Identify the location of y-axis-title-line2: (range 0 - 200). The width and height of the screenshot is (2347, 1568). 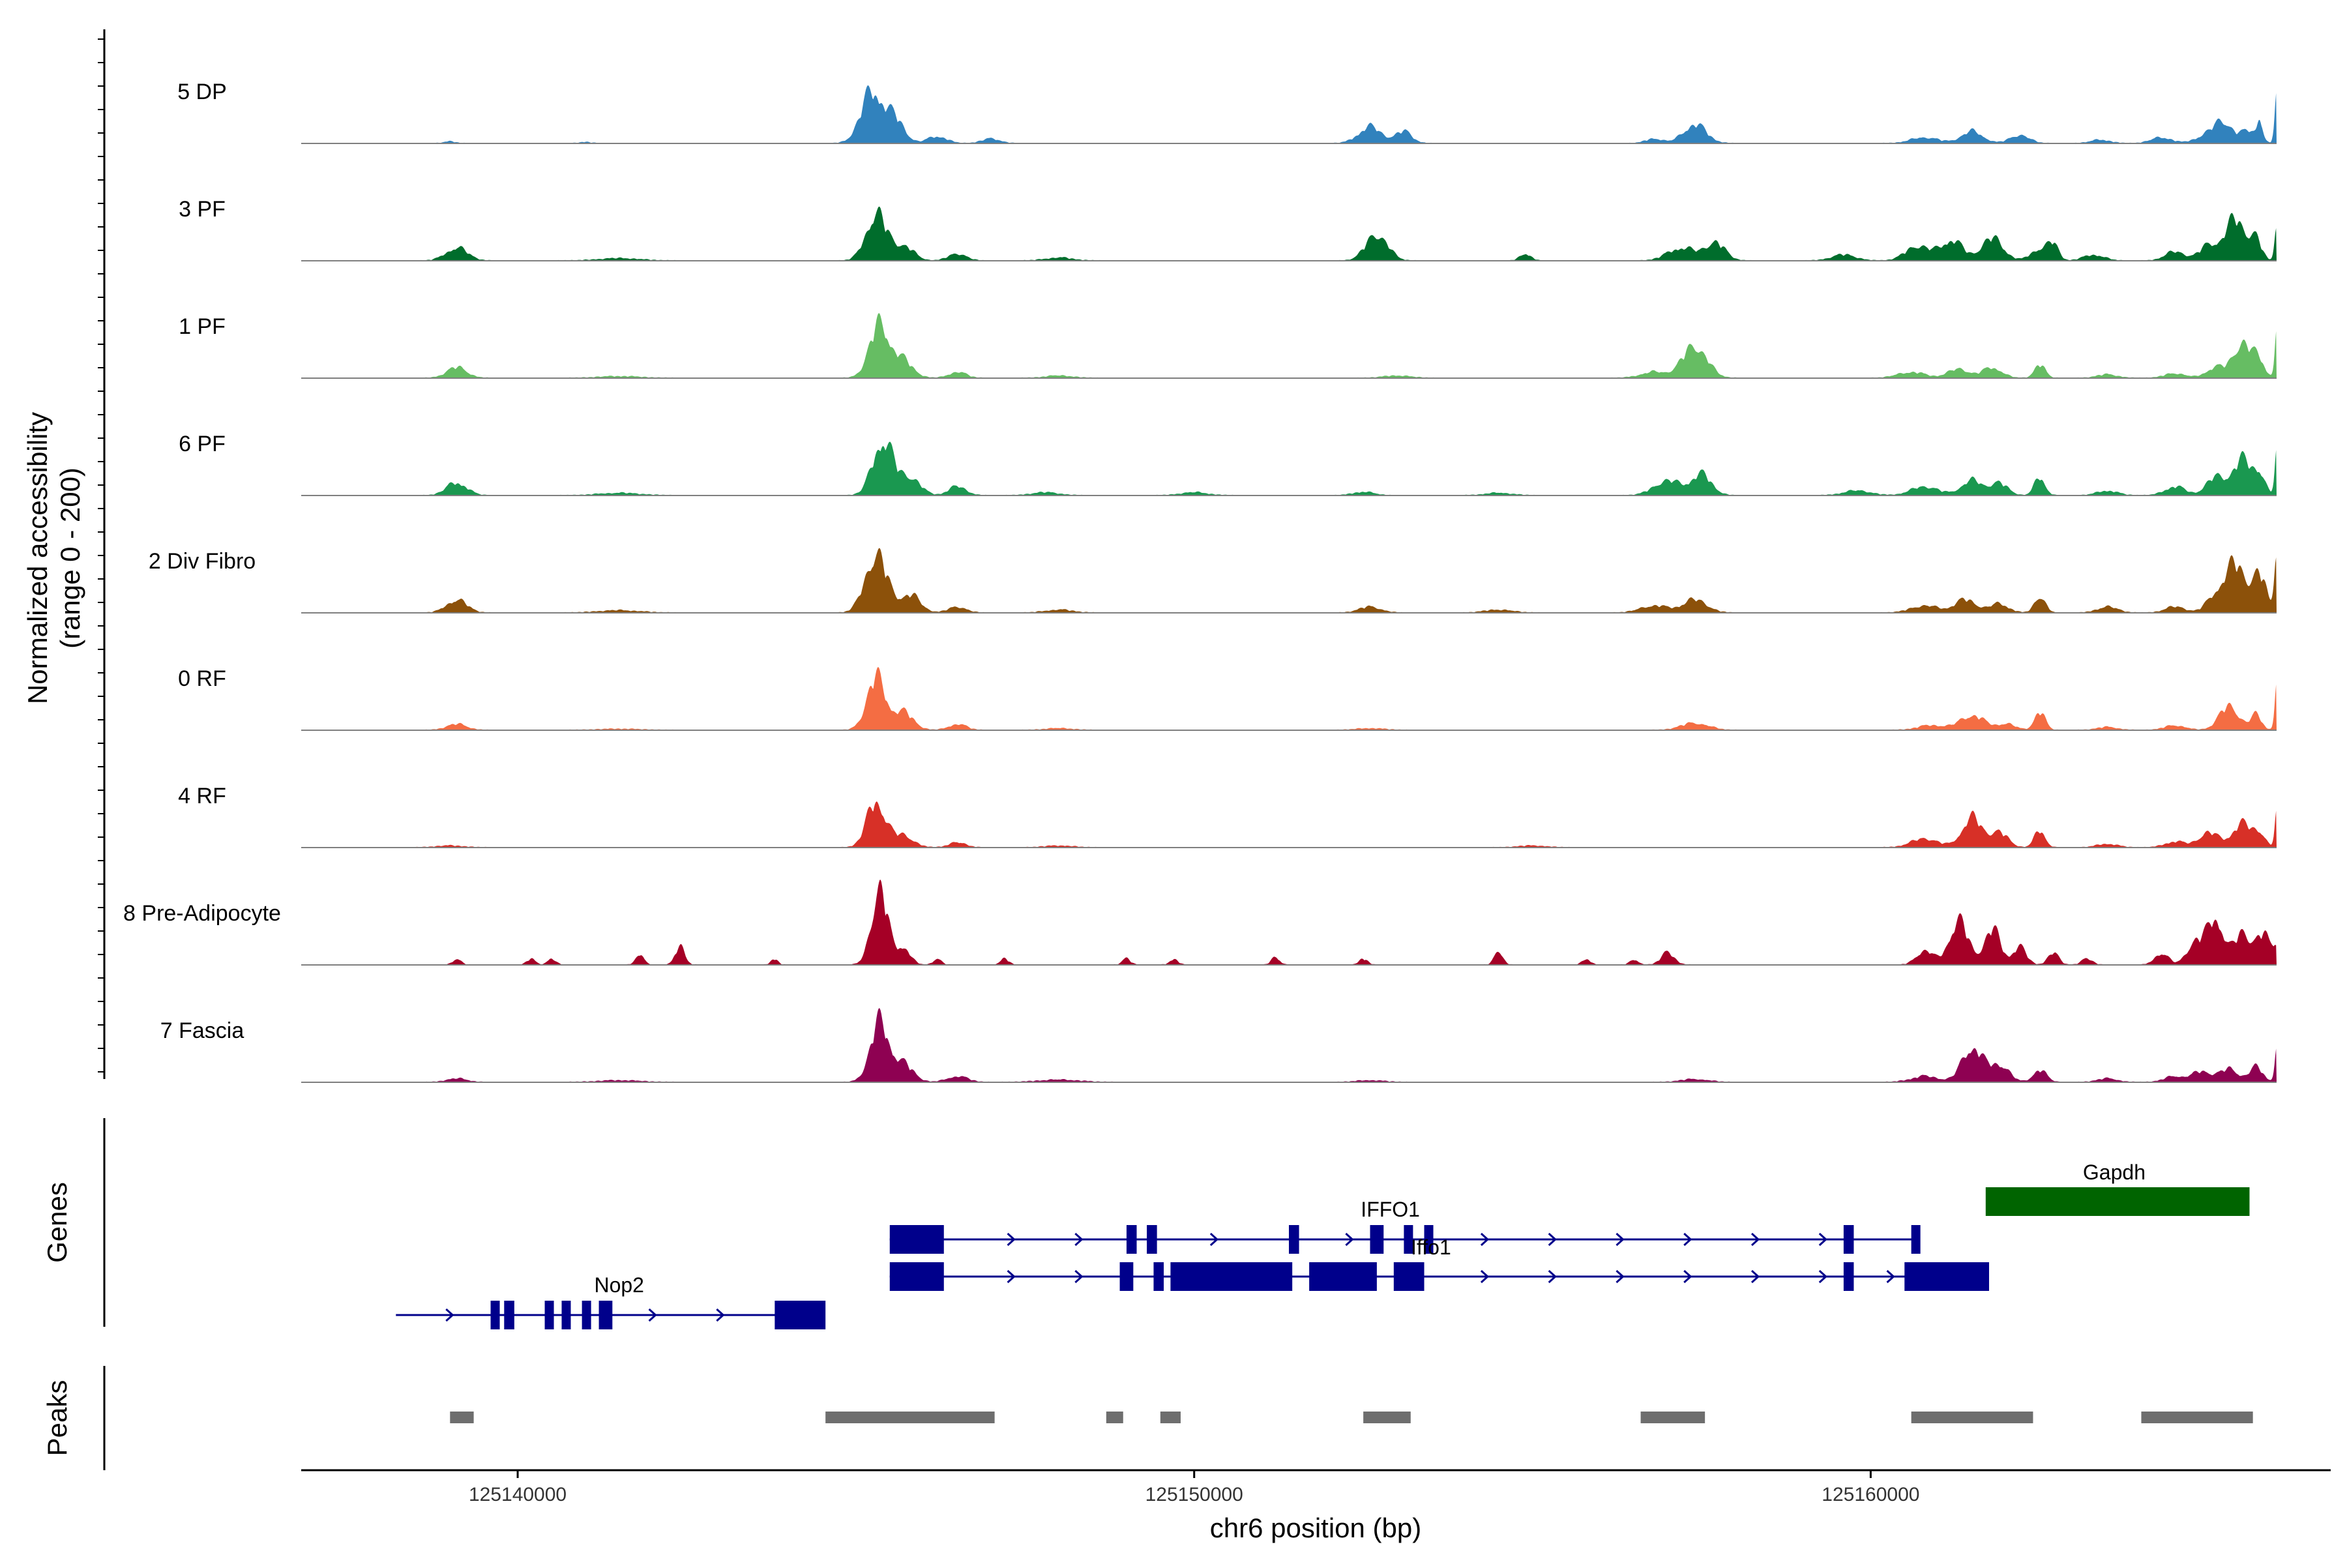
(70, 558).